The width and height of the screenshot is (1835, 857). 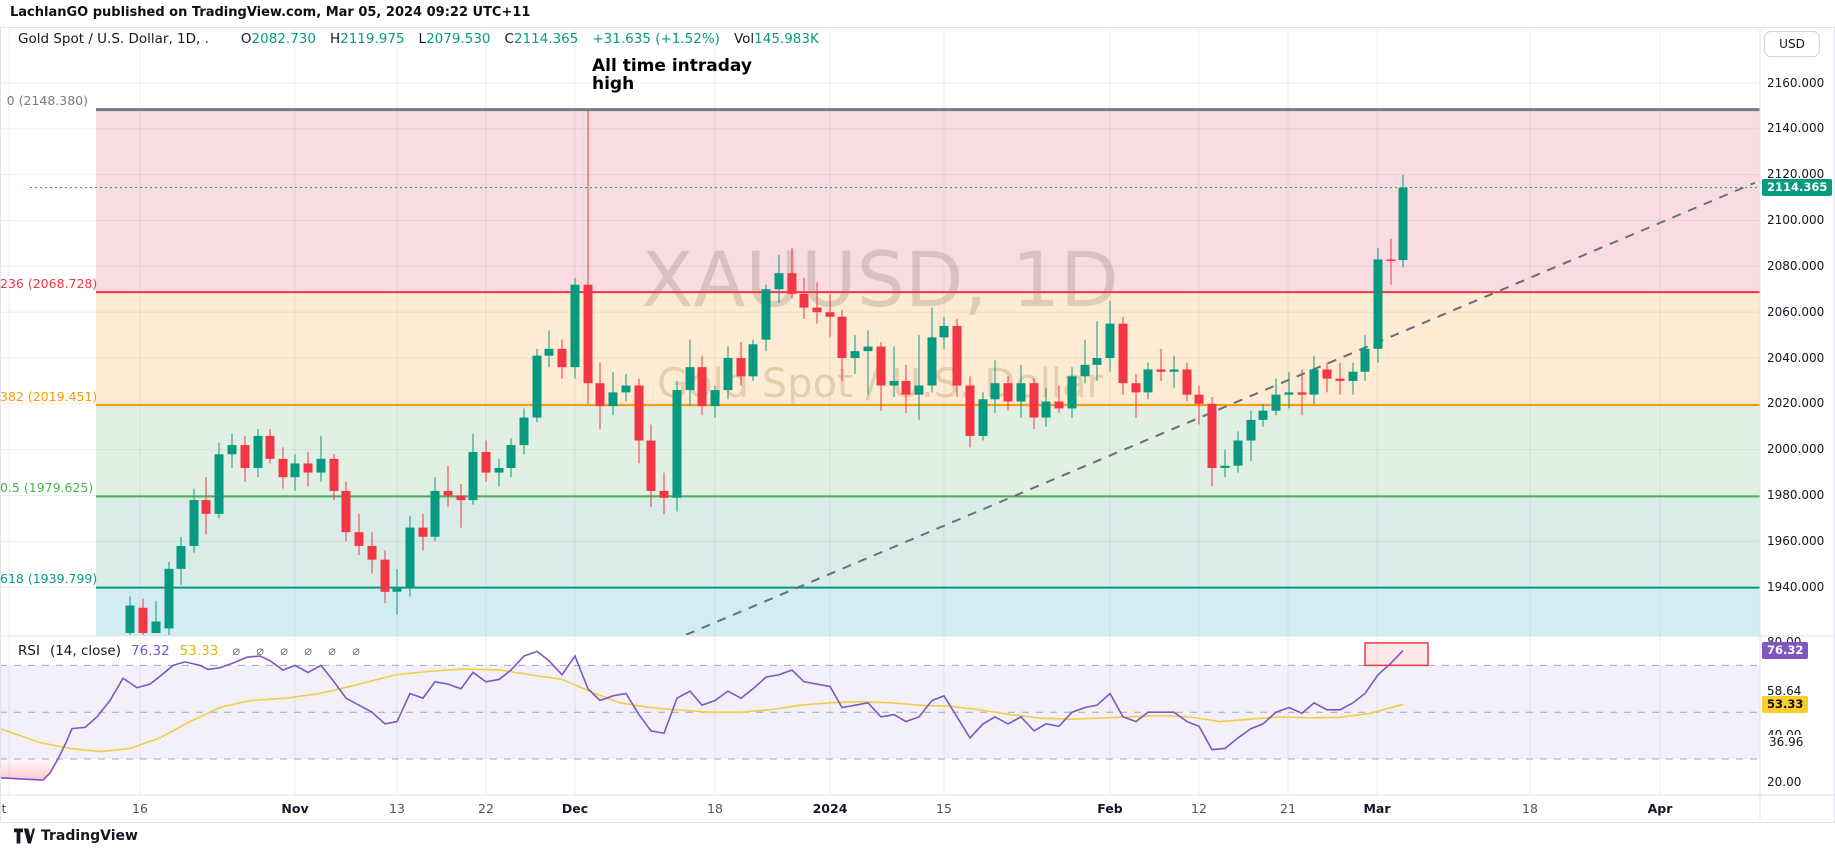 What do you see at coordinates (1796, 128) in the screenshot?
I see `price-axis-label: 2140.000` at bounding box center [1796, 128].